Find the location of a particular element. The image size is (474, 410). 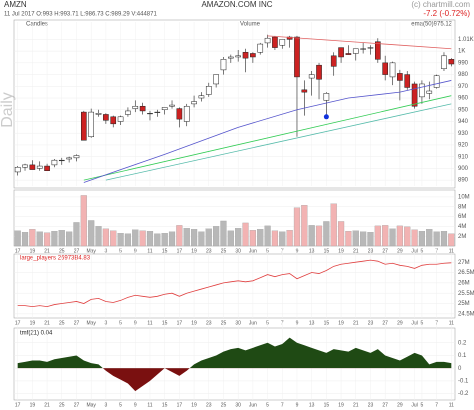

legend-item: Candles is located at coordinates (37, 25).